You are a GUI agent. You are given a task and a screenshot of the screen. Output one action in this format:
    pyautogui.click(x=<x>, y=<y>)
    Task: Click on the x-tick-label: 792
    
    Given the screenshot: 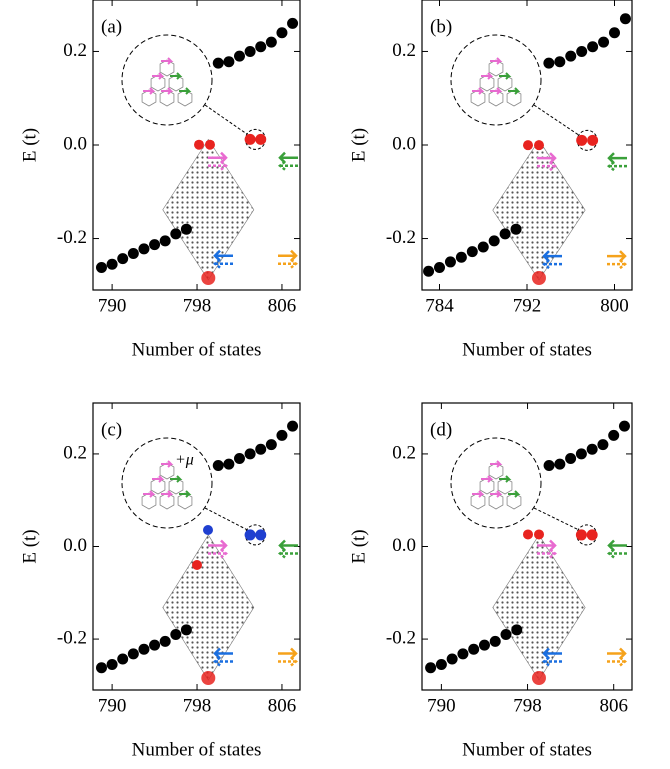 What is the action you would take?
    pyautogui.click(x=527, y=305)
    